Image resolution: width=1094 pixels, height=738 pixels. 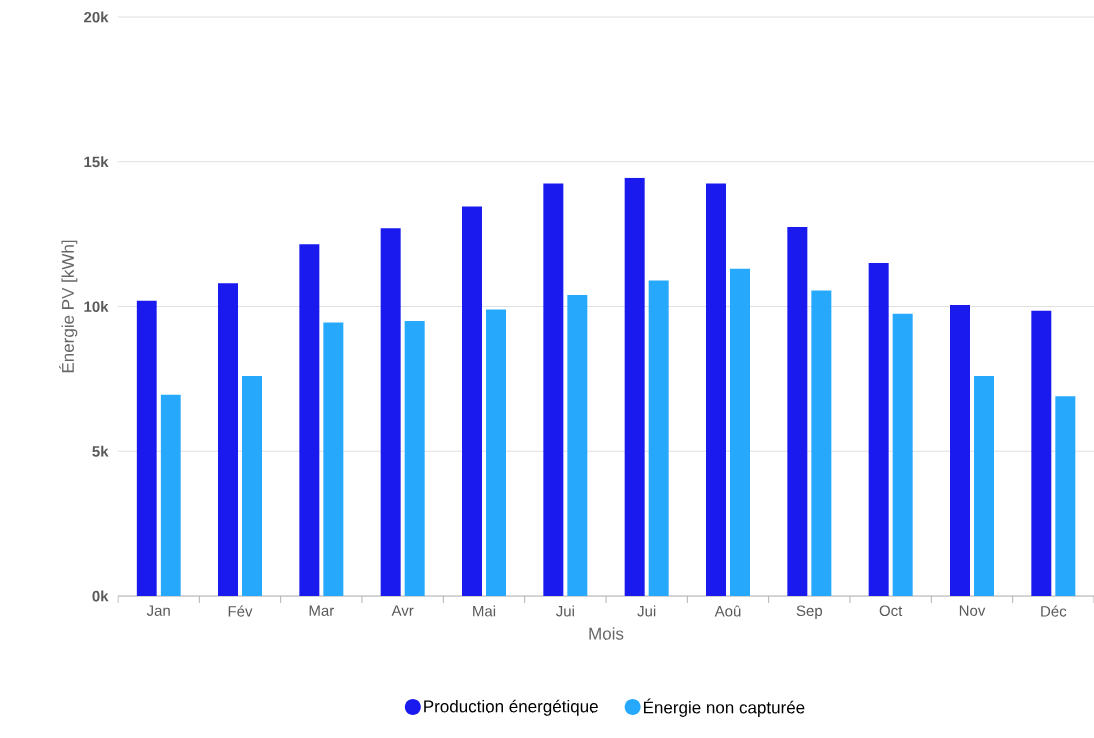 I want to click on x-tick-label: Mai, so click(x=484, y=611).